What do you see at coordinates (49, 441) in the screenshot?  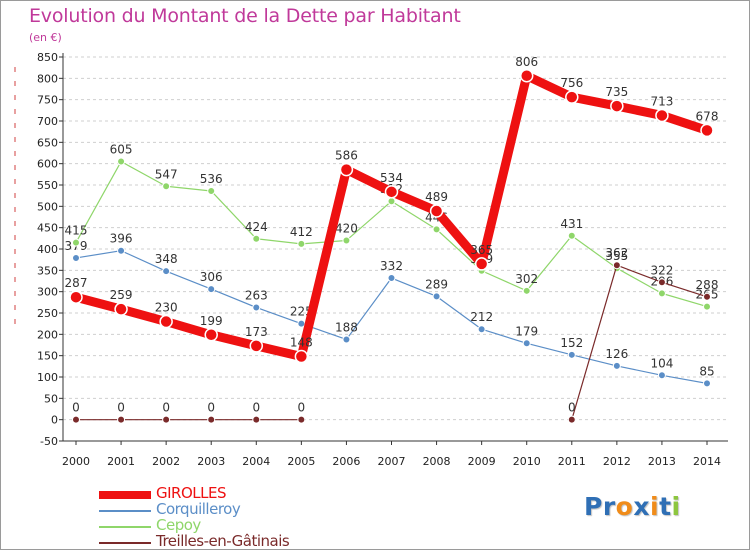 I see `y-tick-label: -50` at bounding box center [49, 441].